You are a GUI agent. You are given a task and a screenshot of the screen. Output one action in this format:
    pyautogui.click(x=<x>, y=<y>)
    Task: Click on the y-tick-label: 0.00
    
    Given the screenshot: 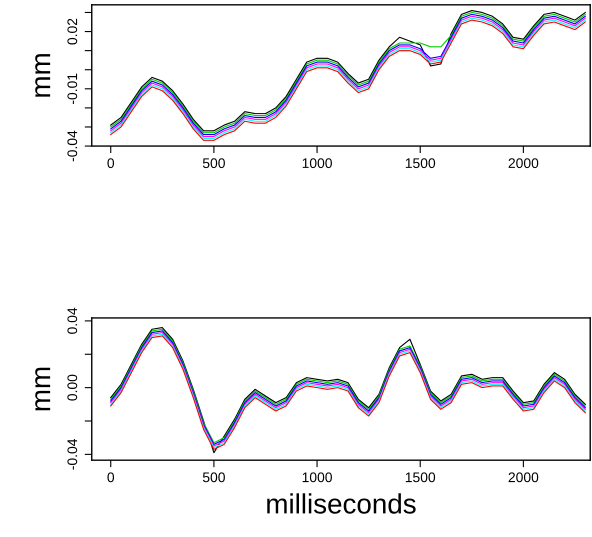 What is the action you would take?
    pyautogui.click(x=72, y=387)
    